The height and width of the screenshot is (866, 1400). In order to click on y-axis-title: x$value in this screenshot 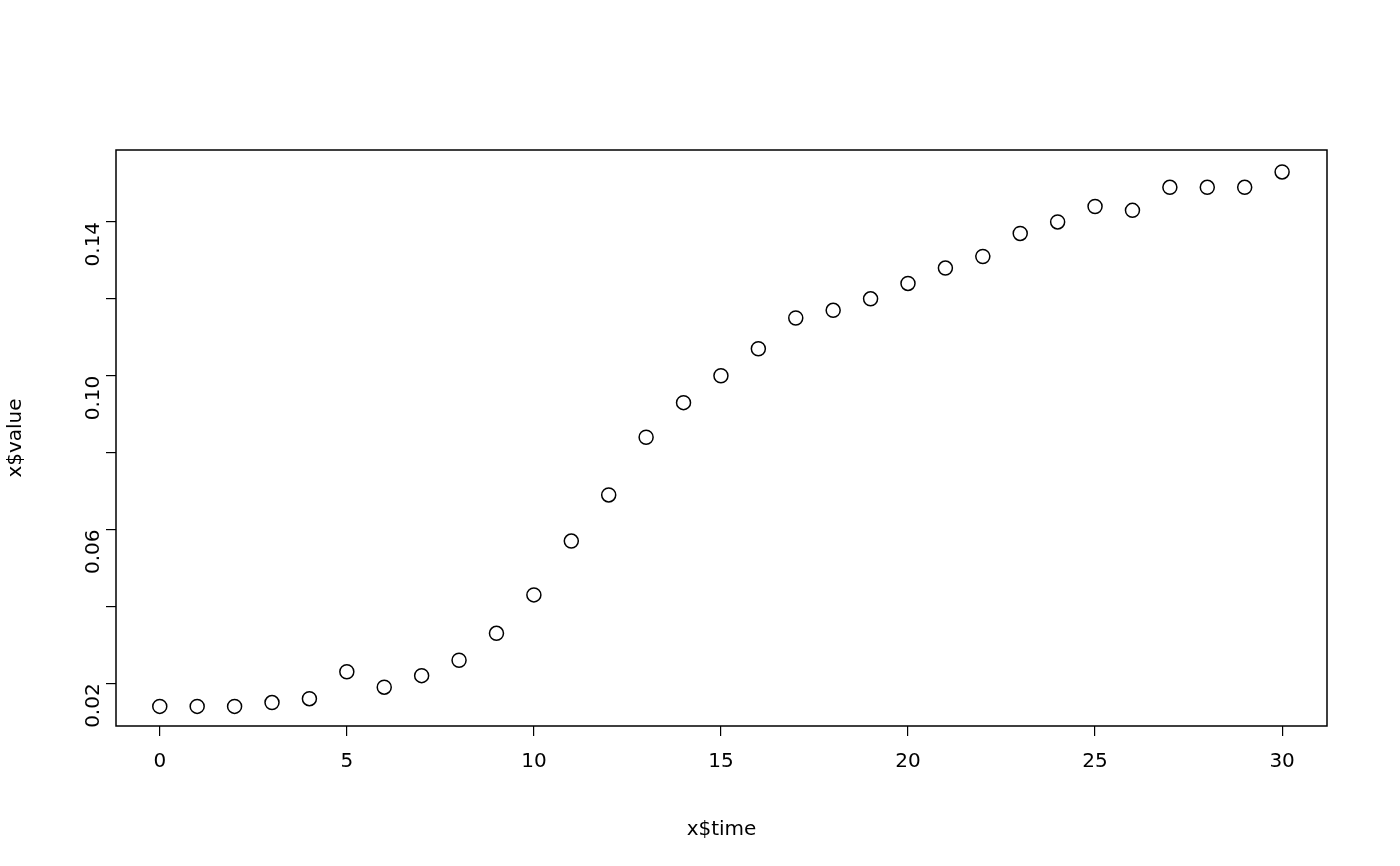, I will do `click(14, 438)`.